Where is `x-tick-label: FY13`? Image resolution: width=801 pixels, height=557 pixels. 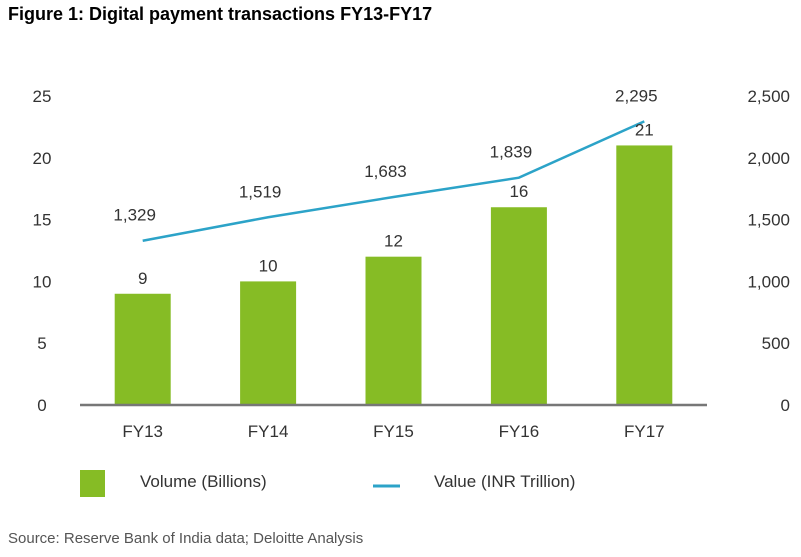
x-tick-label: FY13 is located at coordinates (142, 431).